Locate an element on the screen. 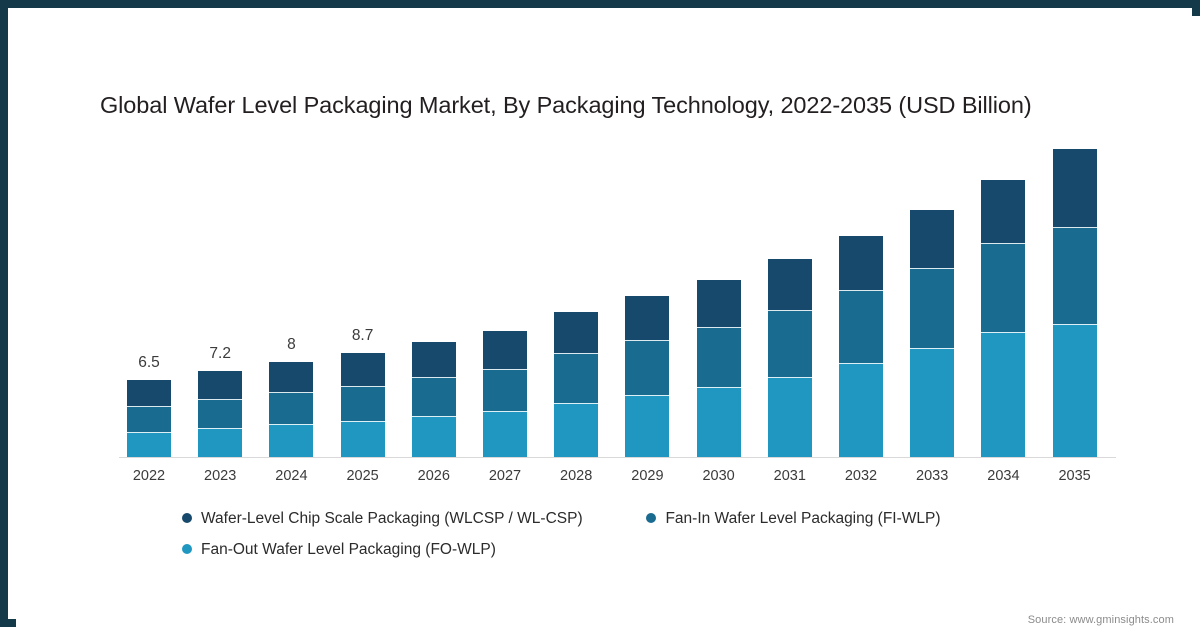 This screenshot has height=627, width=1200. legend-item-fowlp: Fan-Out Wafer Level Packaging (FO-WLP) is located at coordinates (339, 550).